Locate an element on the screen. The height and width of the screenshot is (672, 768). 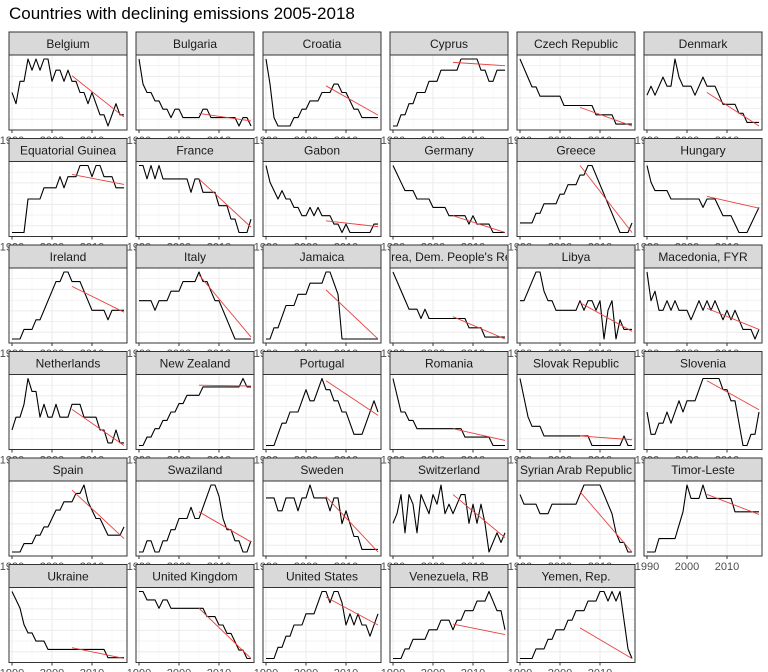
facet-panel: Italy199020002010 is located at coordinates (191, 302).